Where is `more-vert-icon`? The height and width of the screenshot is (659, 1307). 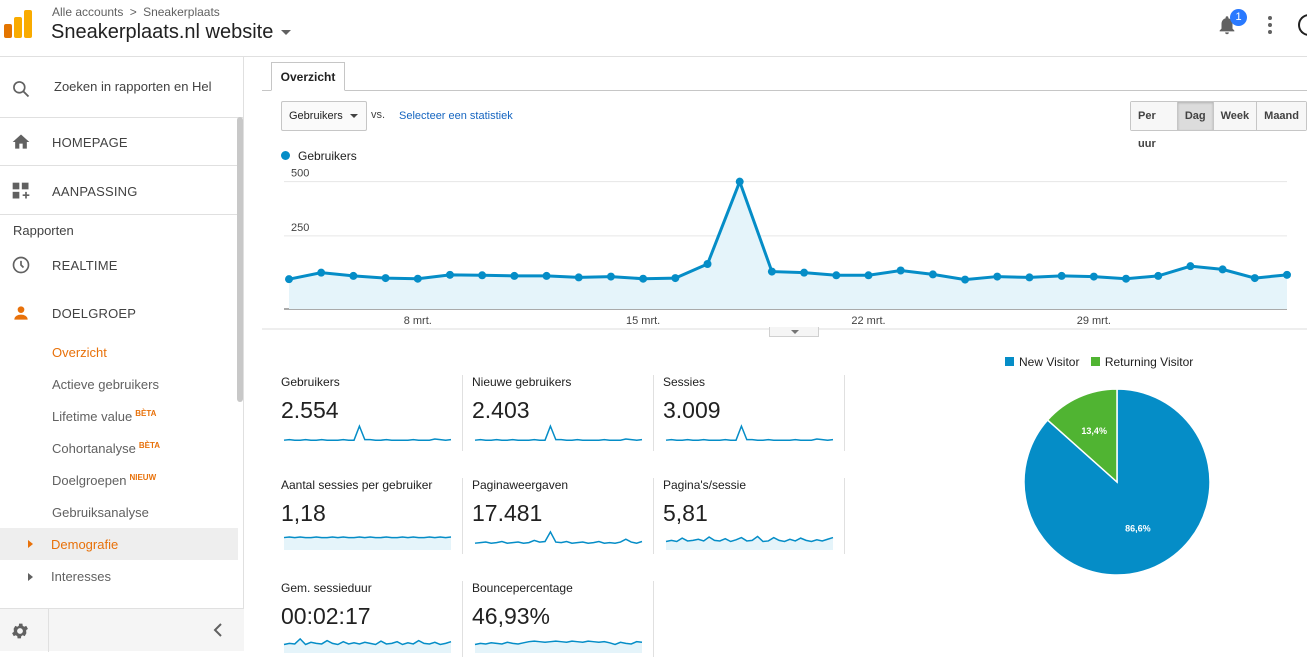
more-vert-icon is located at coordinates (1270, 25).